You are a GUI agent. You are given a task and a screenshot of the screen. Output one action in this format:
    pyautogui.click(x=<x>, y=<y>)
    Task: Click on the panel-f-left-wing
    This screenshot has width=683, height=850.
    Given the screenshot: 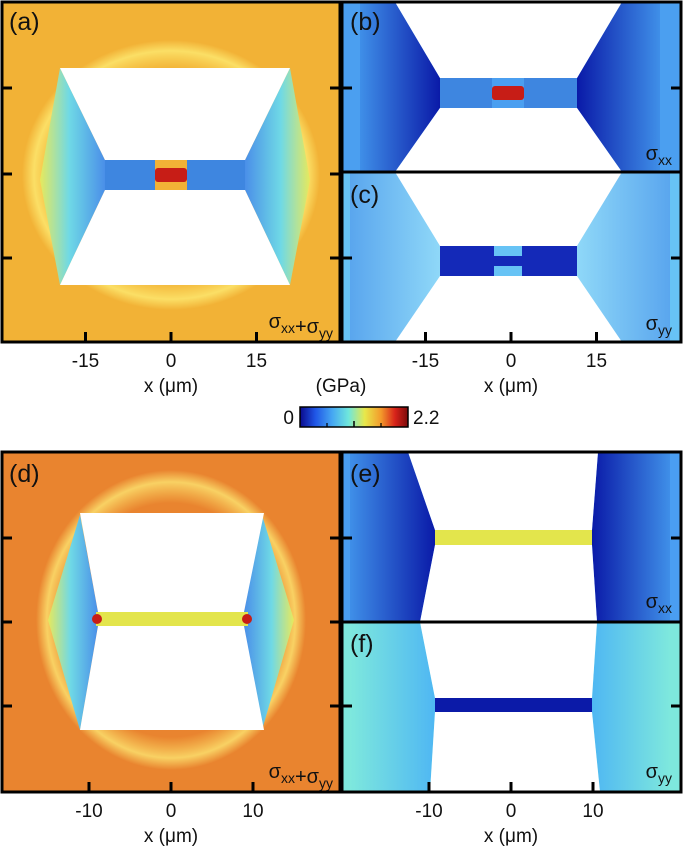 What is the action you would take?
    pyautogui.click(x=392, y=707)
    